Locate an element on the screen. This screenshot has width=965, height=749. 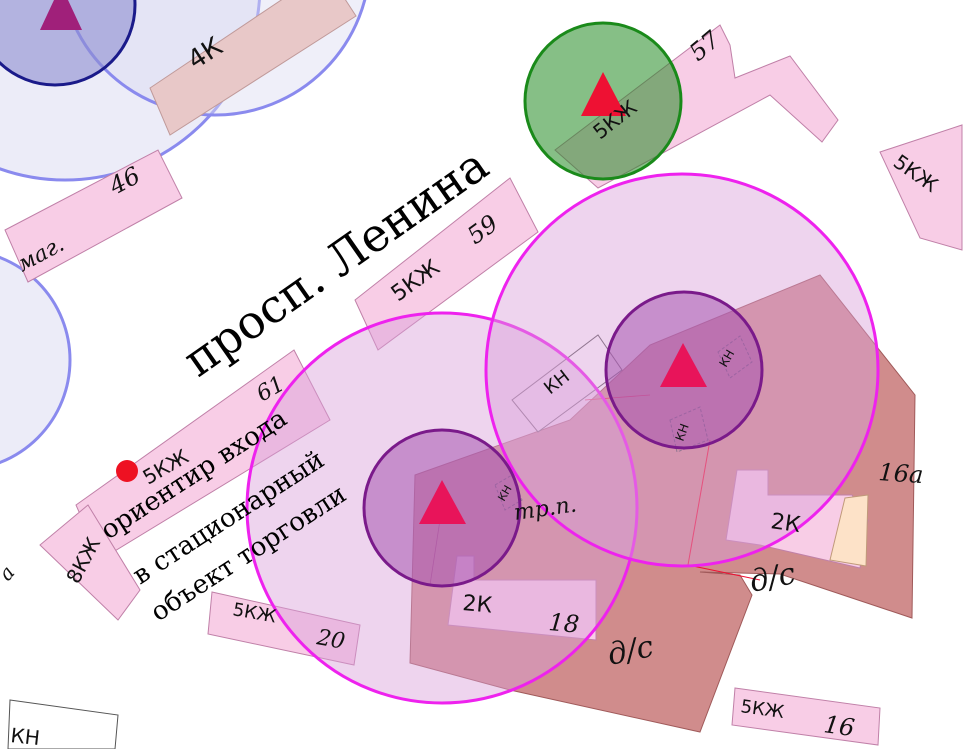
building-8kzh is located at coordinates (90, 562).